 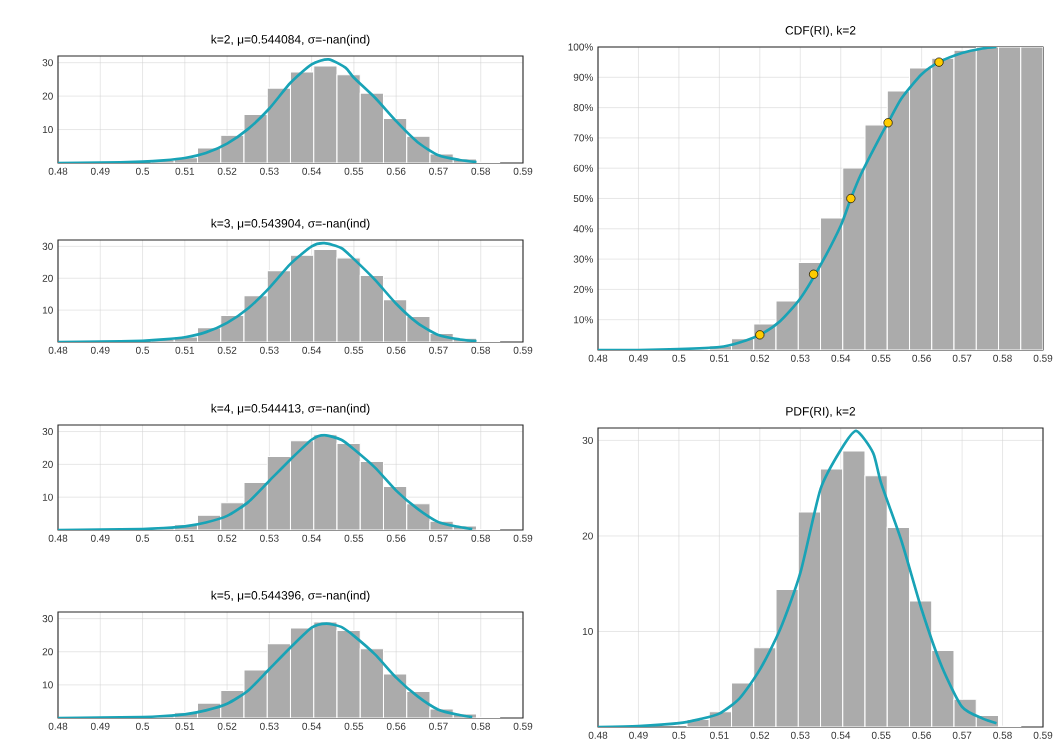 I want to click on y-tick-label: 60%, so click(x=583, y=168).